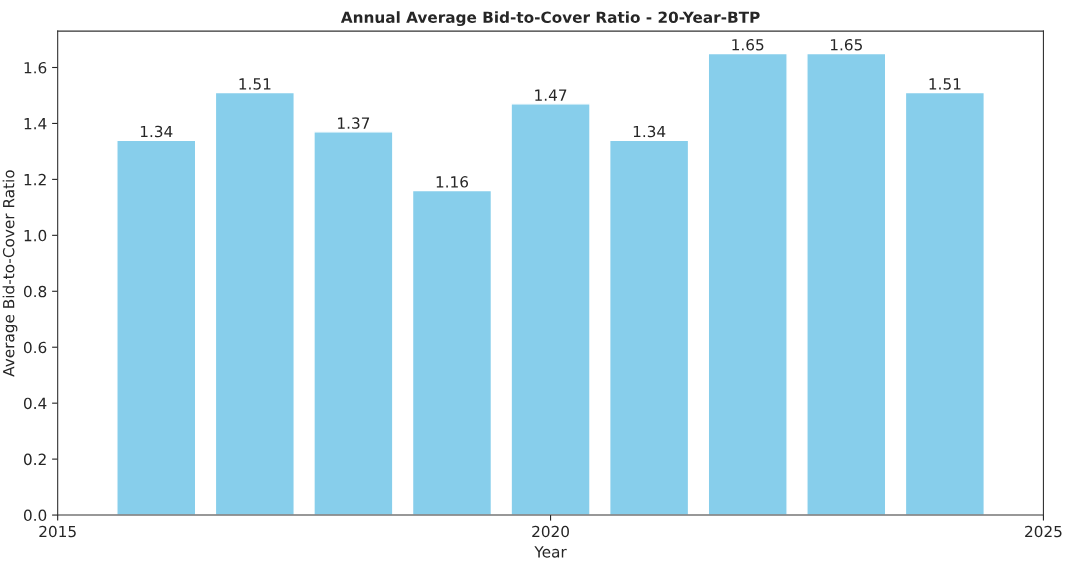 The height and width of the screenshot is (566, 1068). I want to click on y-tick-label: 0.4, so click(35, 403).